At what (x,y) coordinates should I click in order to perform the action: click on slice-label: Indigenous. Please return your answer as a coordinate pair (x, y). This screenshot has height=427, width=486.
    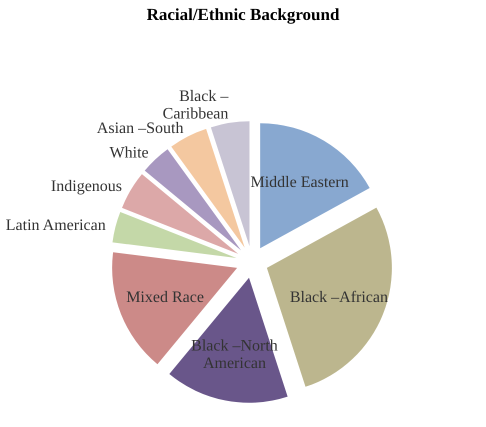
    Looking at the image, I should click on (86, 186).